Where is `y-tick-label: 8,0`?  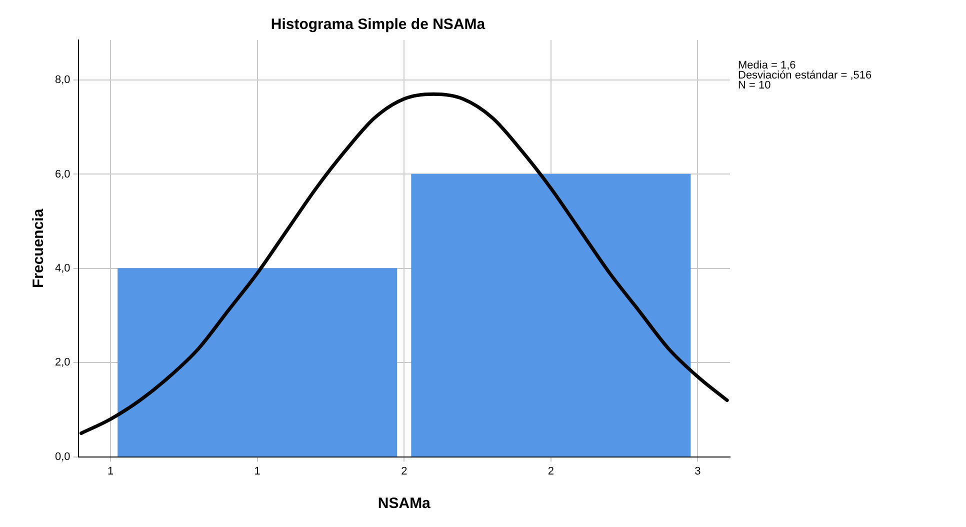 y-tick-label: 8,0 is located at coordinates (62, 80).